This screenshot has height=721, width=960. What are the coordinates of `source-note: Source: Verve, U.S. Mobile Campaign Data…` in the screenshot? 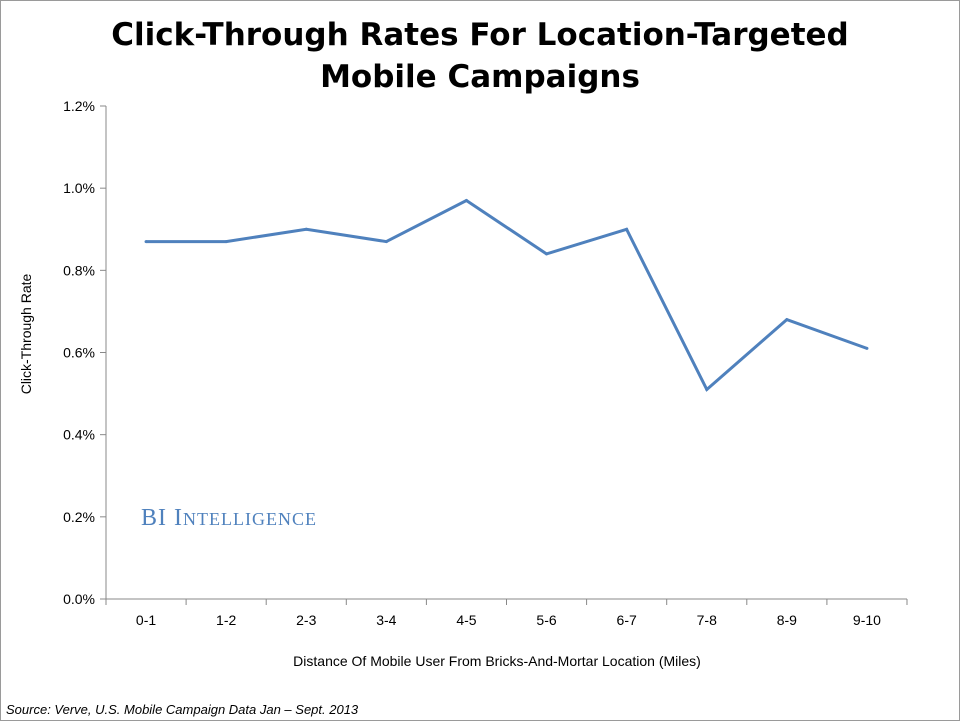 It's located at (182, 709).